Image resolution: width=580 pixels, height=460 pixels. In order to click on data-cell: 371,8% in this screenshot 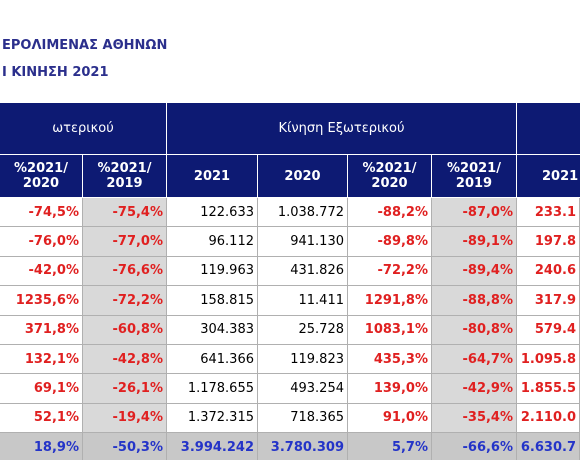, I will do `click(41, 330)`.